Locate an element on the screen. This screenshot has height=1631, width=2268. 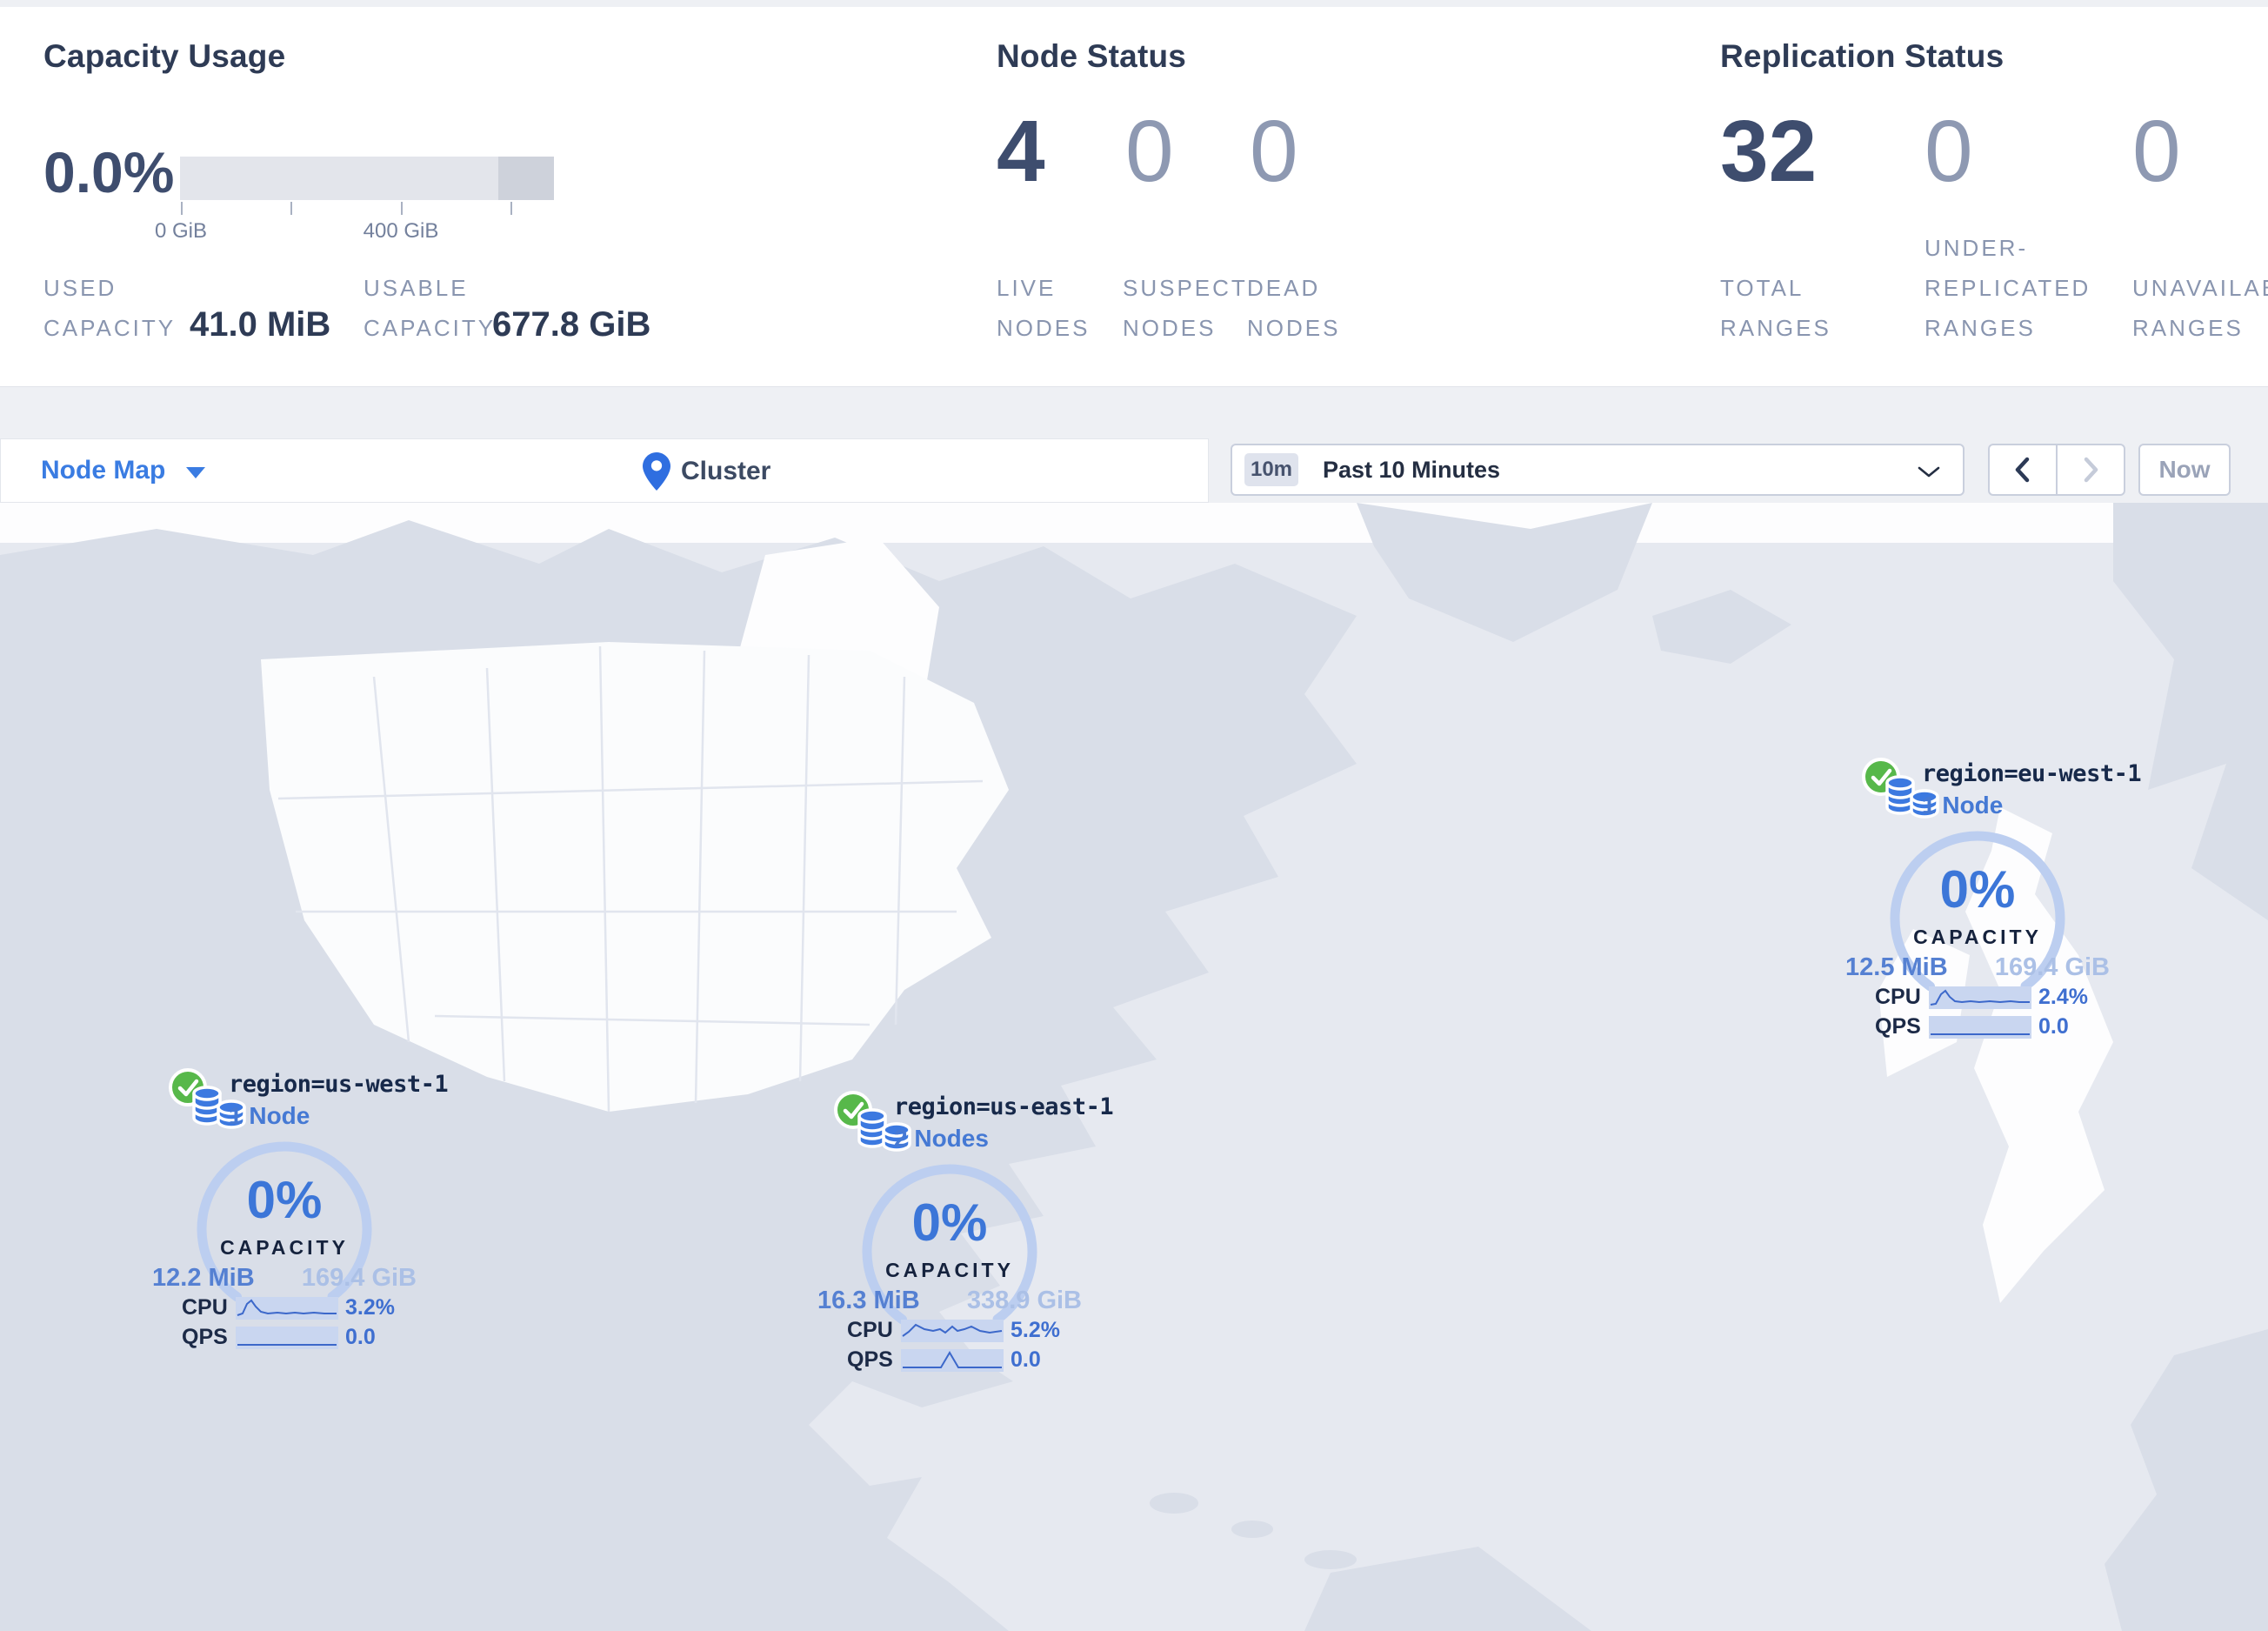
cpu-value: 5.2% is located at coordinates (1035, 1330).